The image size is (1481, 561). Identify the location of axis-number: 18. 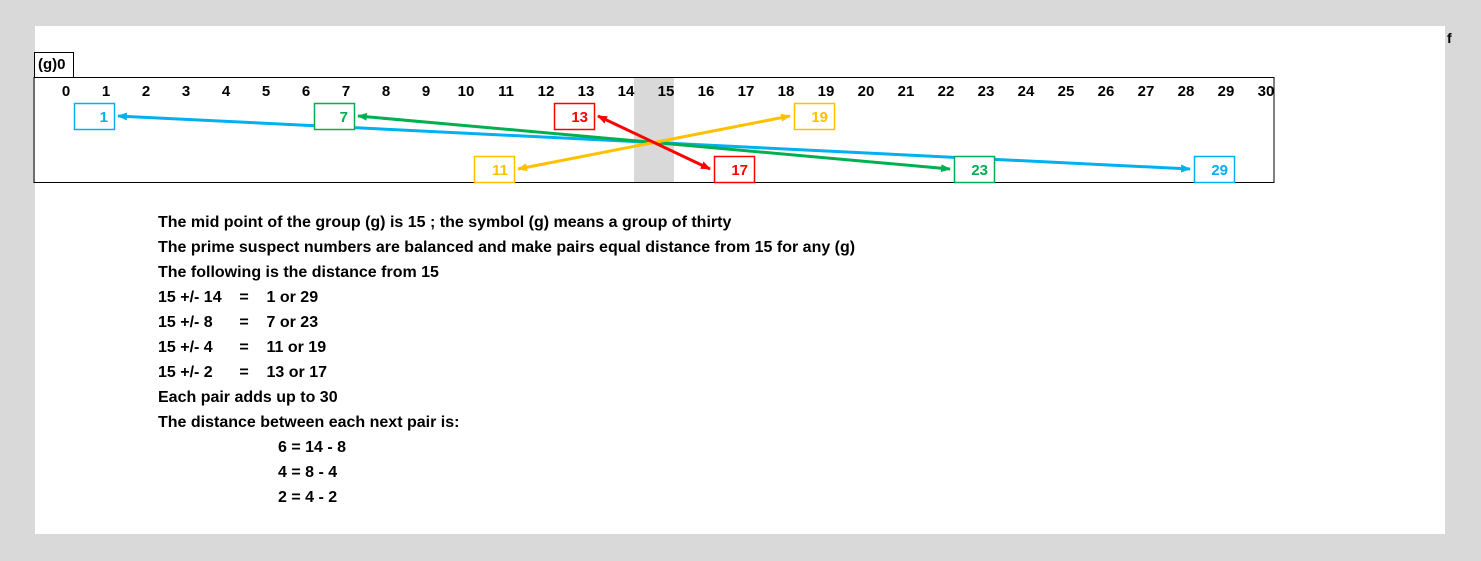
(786, 91).